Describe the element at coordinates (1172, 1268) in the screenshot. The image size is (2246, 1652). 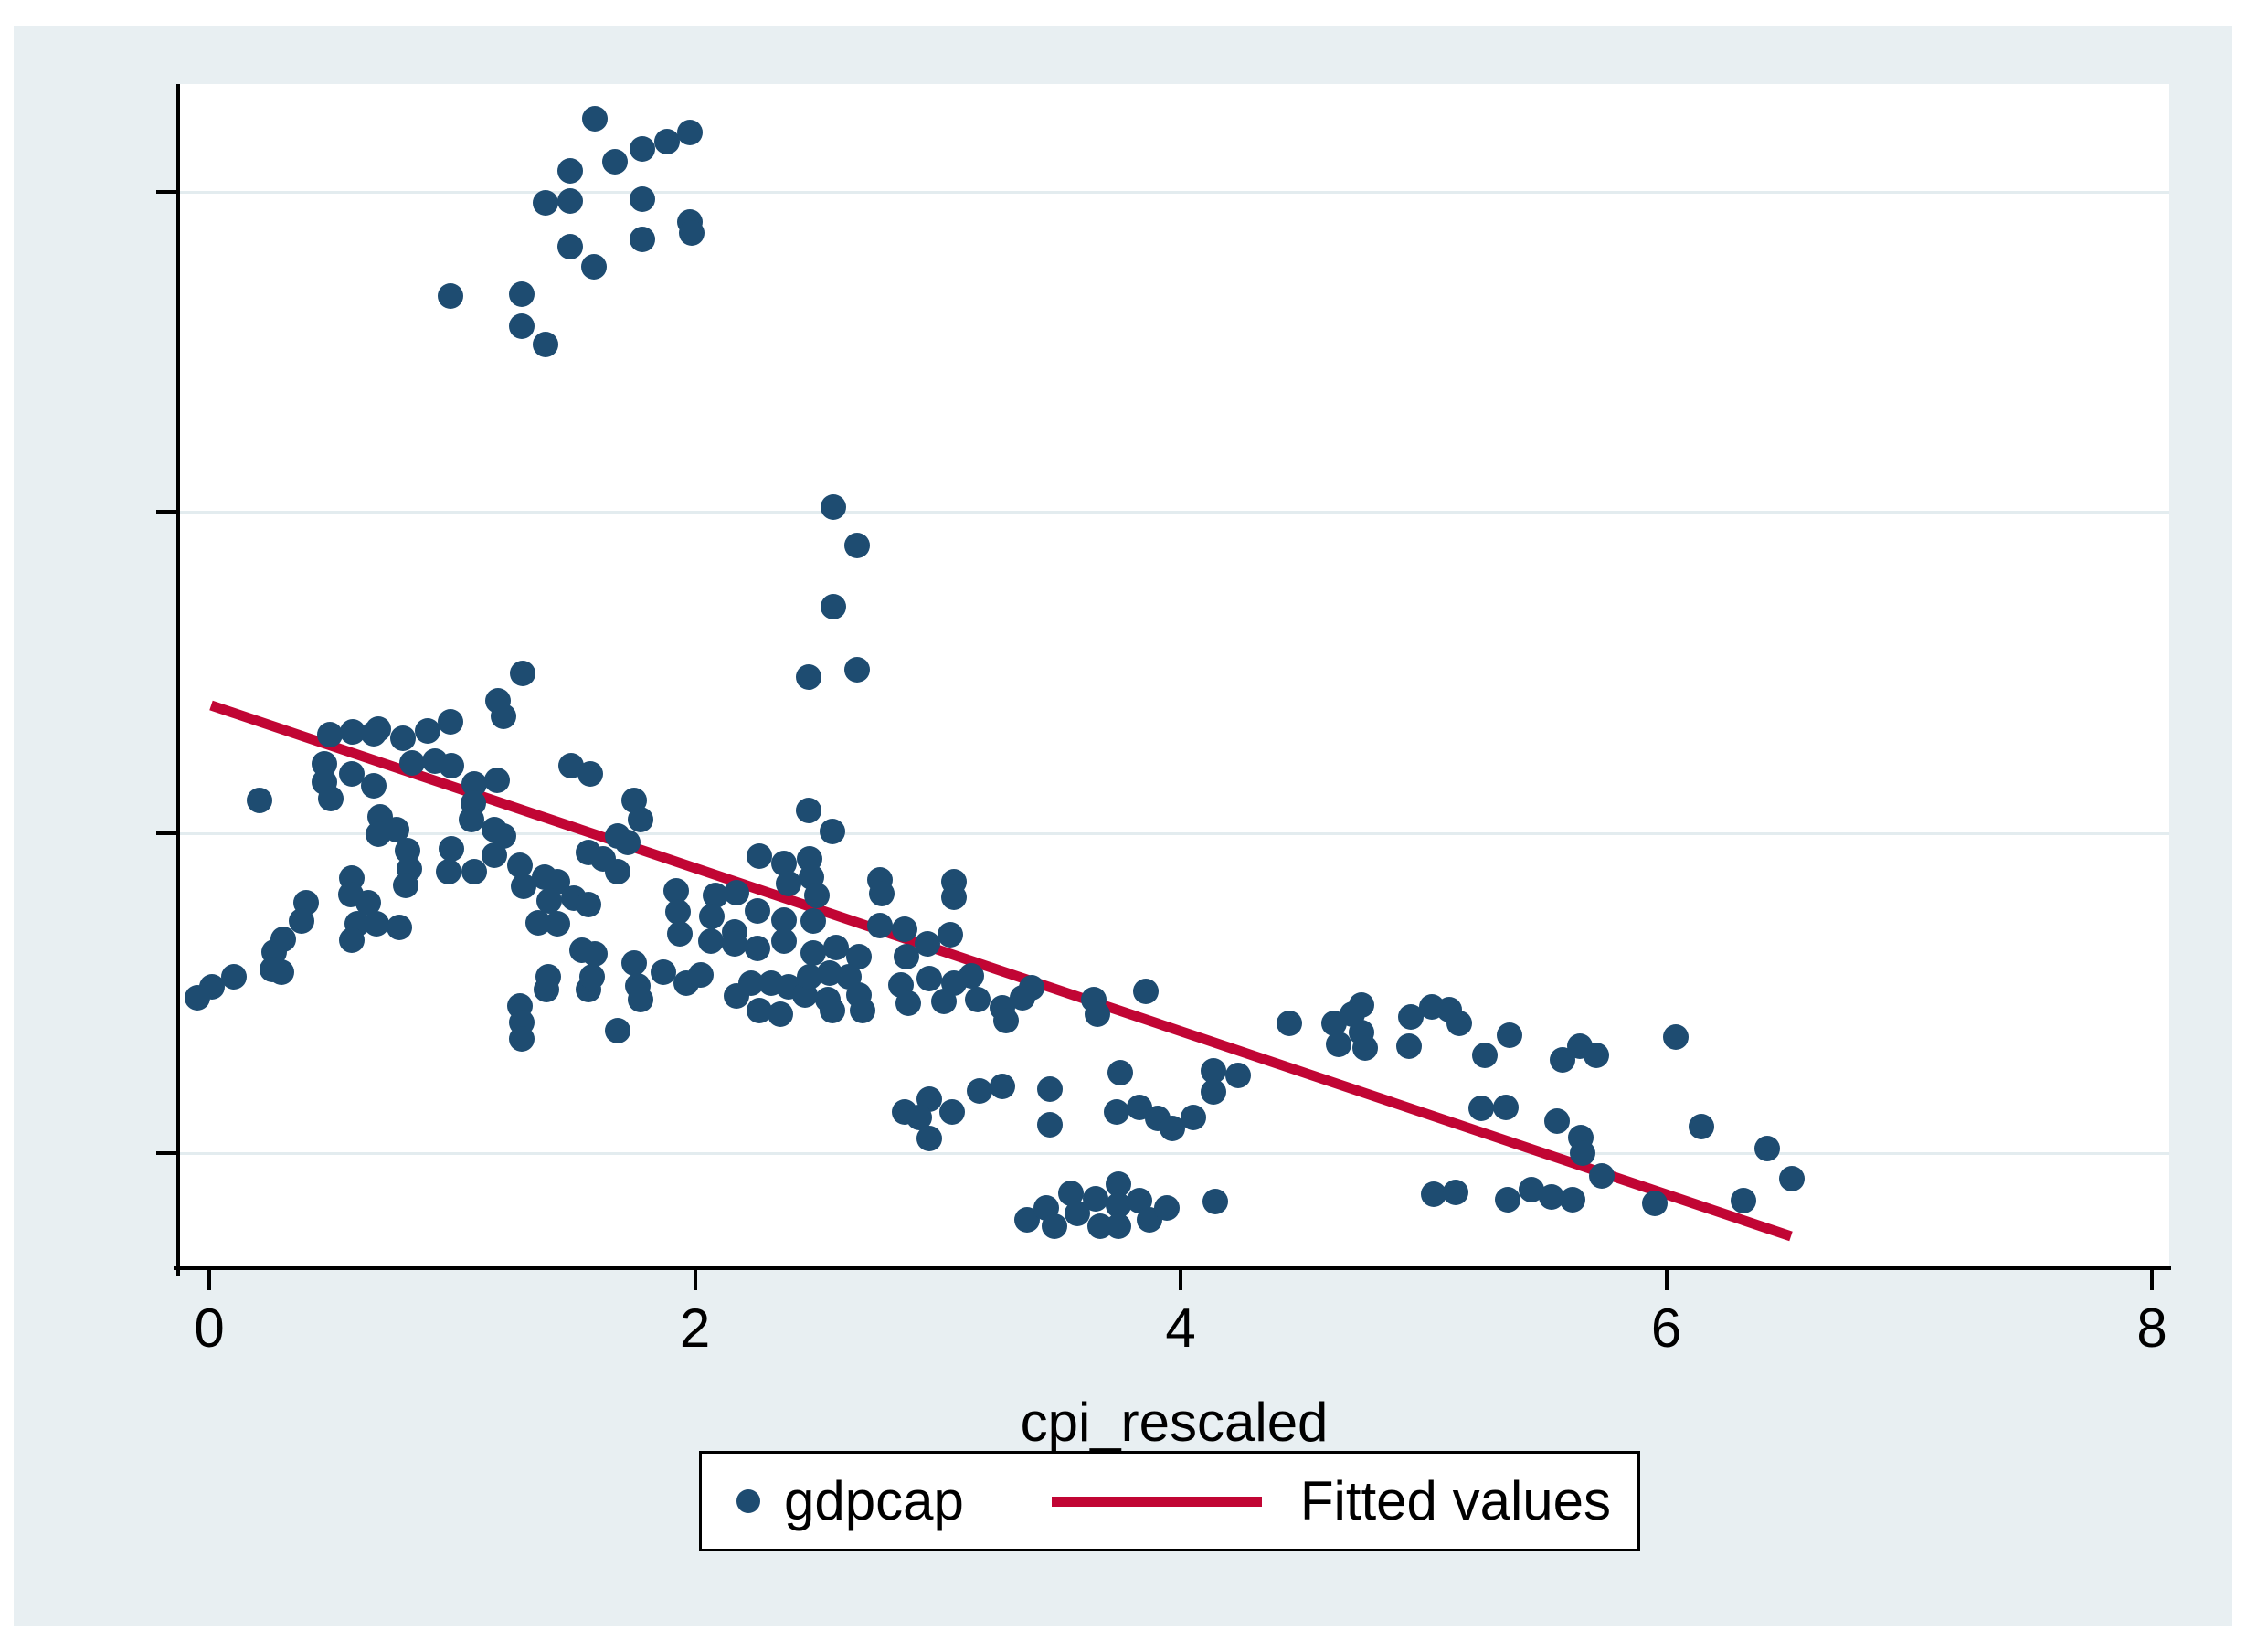
I see `x-axis-line` at that location.